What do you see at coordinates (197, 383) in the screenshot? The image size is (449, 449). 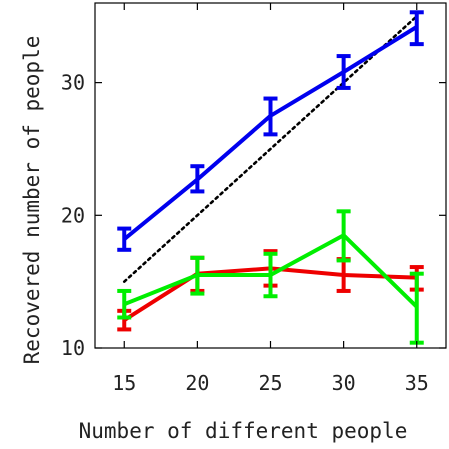 I see `x-tick-label: 20` at bounding box center [197, 383].